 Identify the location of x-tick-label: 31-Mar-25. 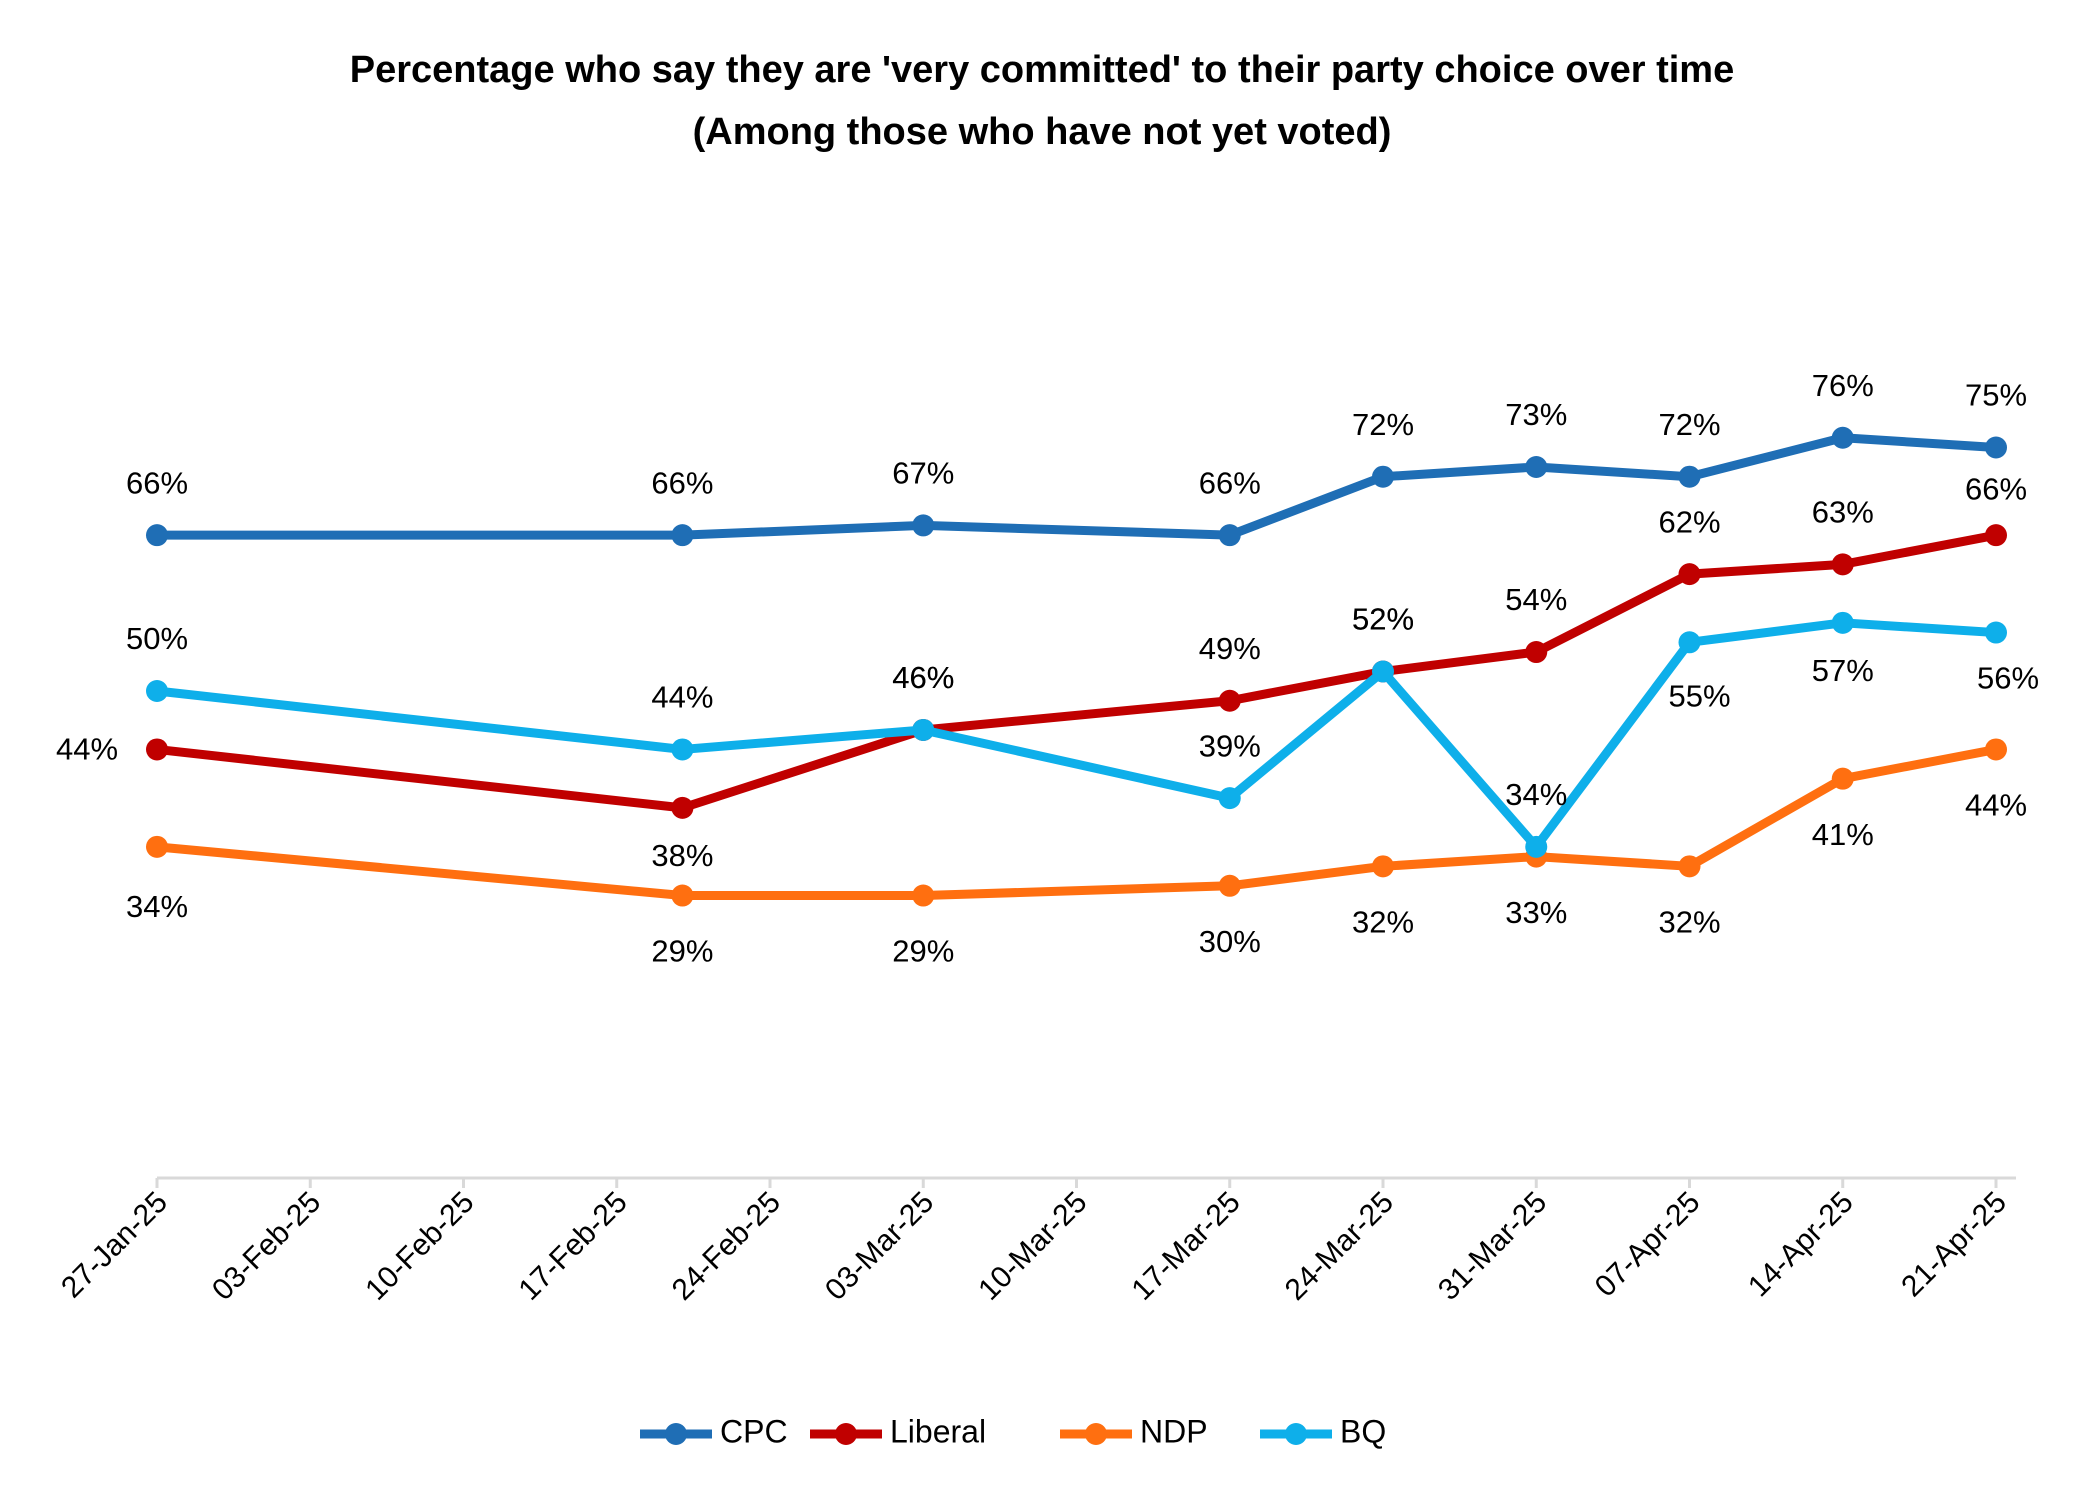
(1492, 1246).